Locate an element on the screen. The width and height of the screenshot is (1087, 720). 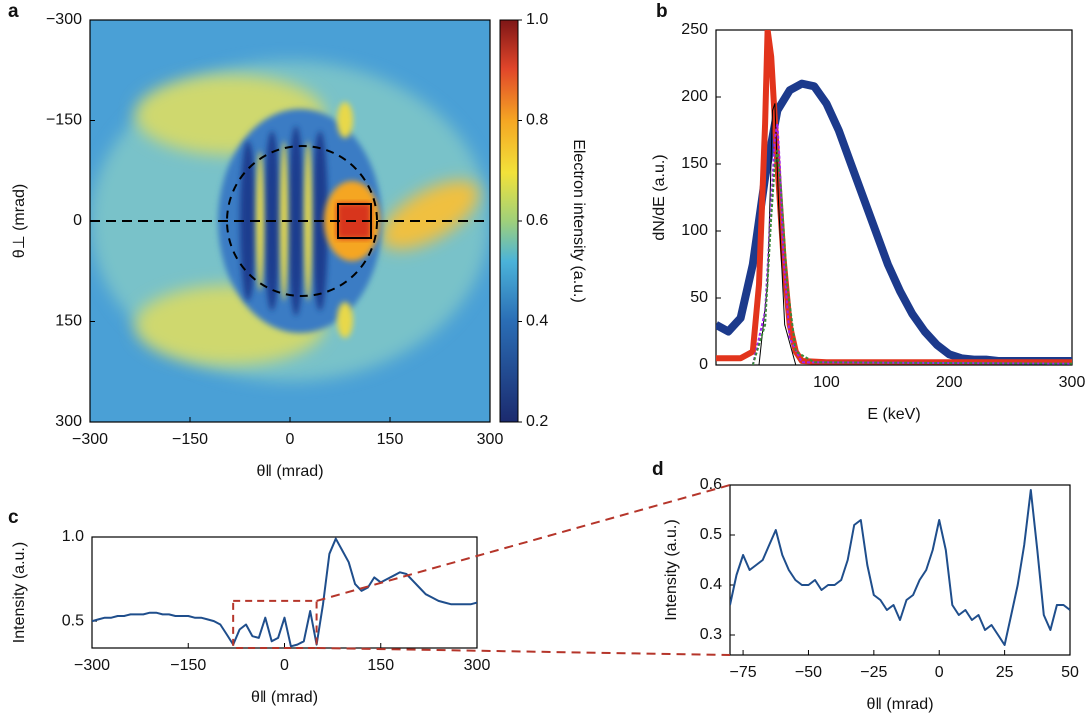
x-tick-label: −75 is located at coordinates (743, 672).